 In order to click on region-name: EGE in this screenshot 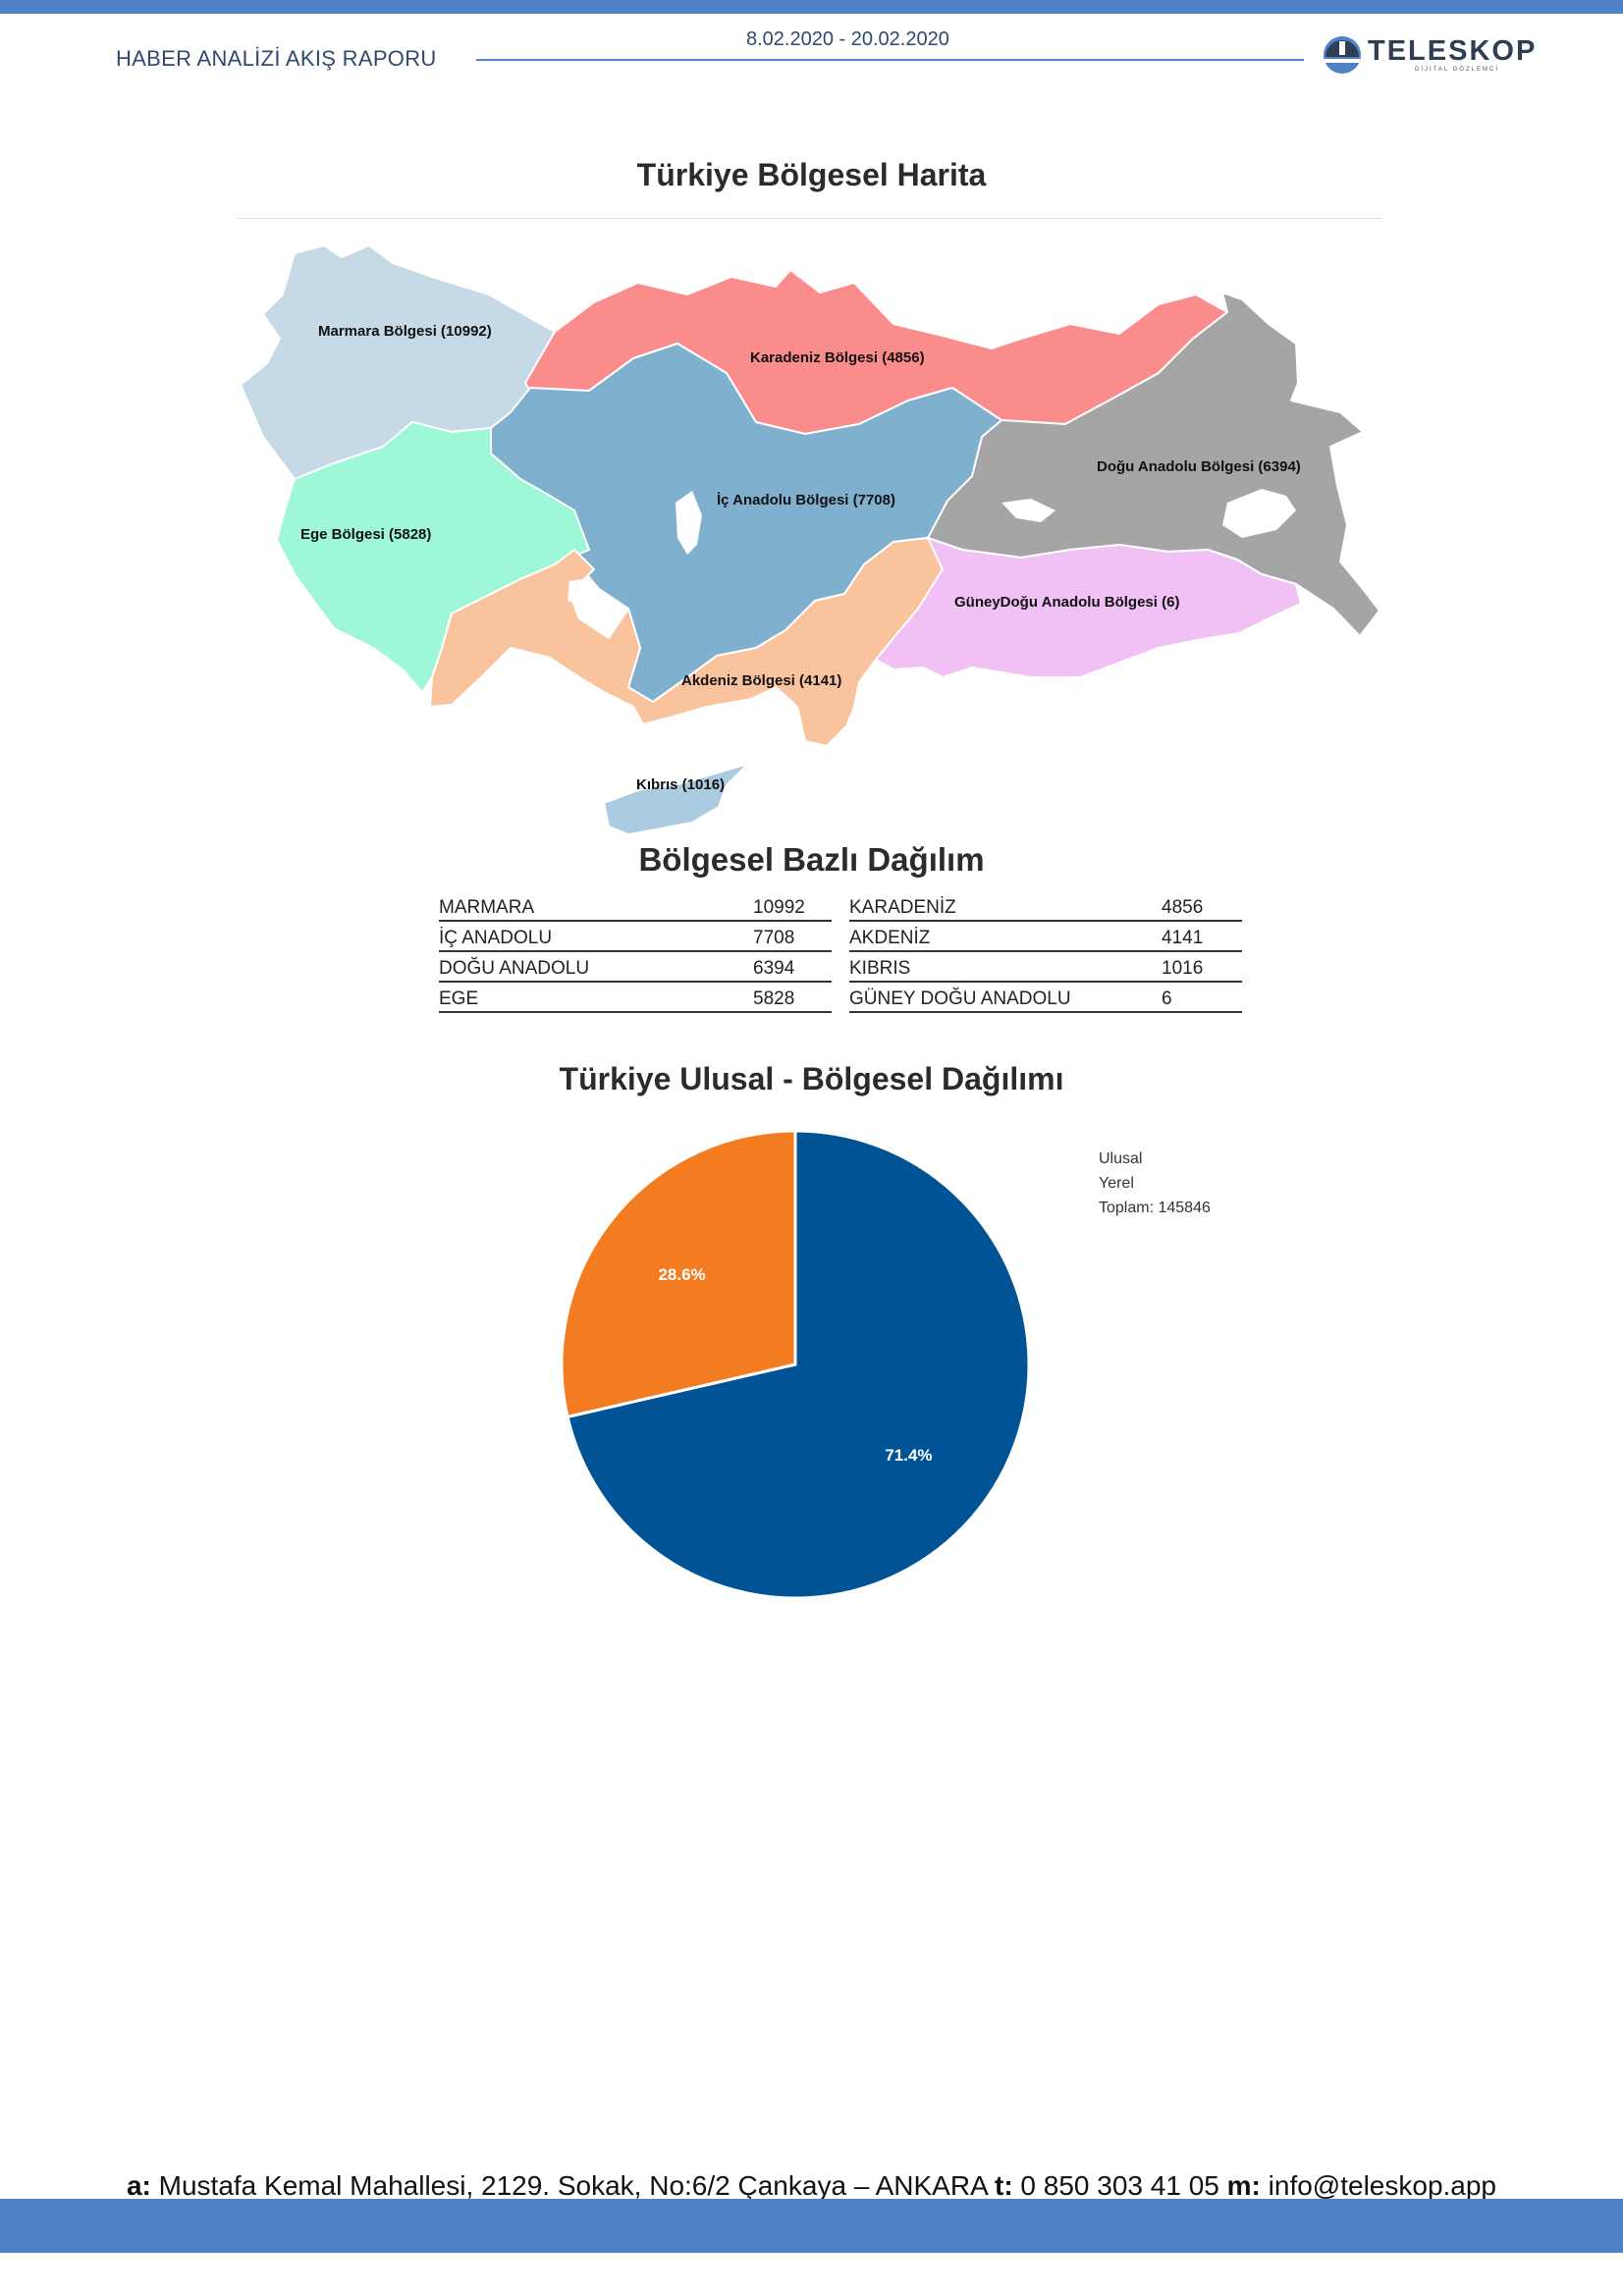, I will do `click(459, 999)`.